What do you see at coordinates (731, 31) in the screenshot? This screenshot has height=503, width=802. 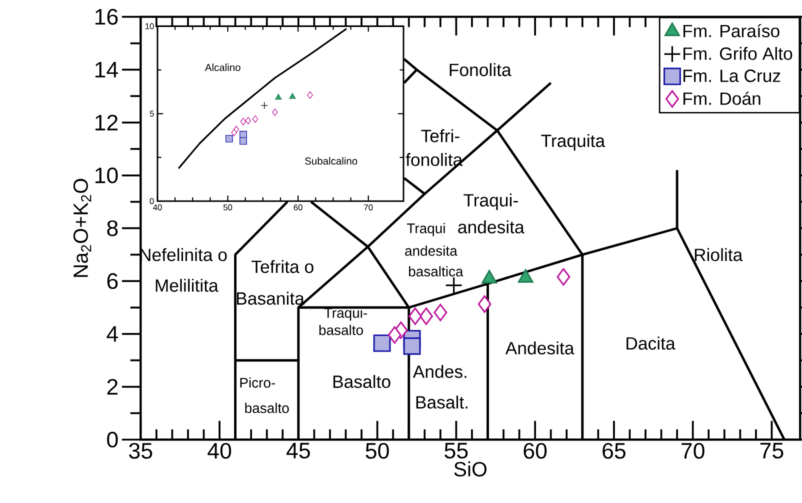 I see `legend-label: Fm. Paraíso` at bounding box center [731, 31].